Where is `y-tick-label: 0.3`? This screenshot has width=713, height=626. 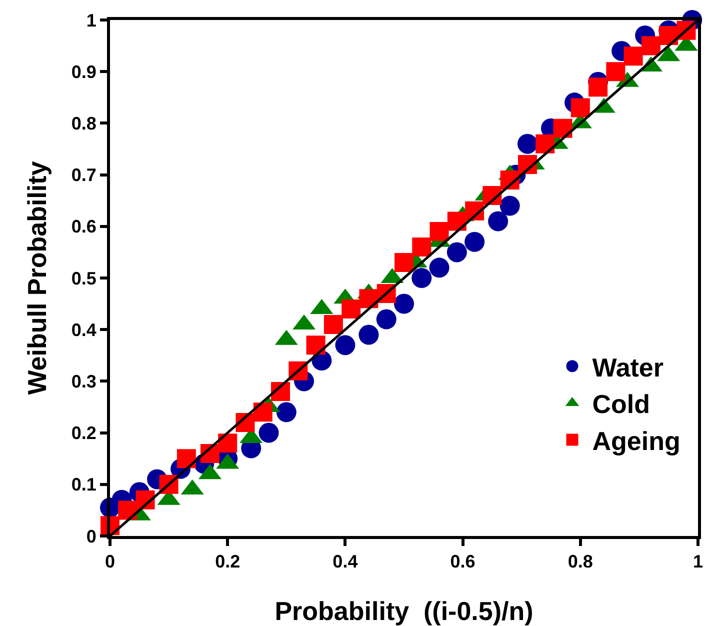
y-tick-label: 0.3 is located at coordinates (83, 382).